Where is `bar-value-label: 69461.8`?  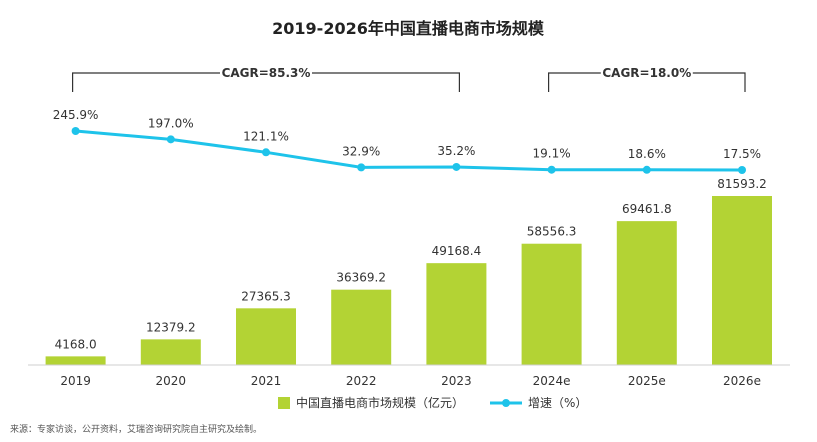 bar-value-label: 69461.8 is located at coordinates (647, 209).